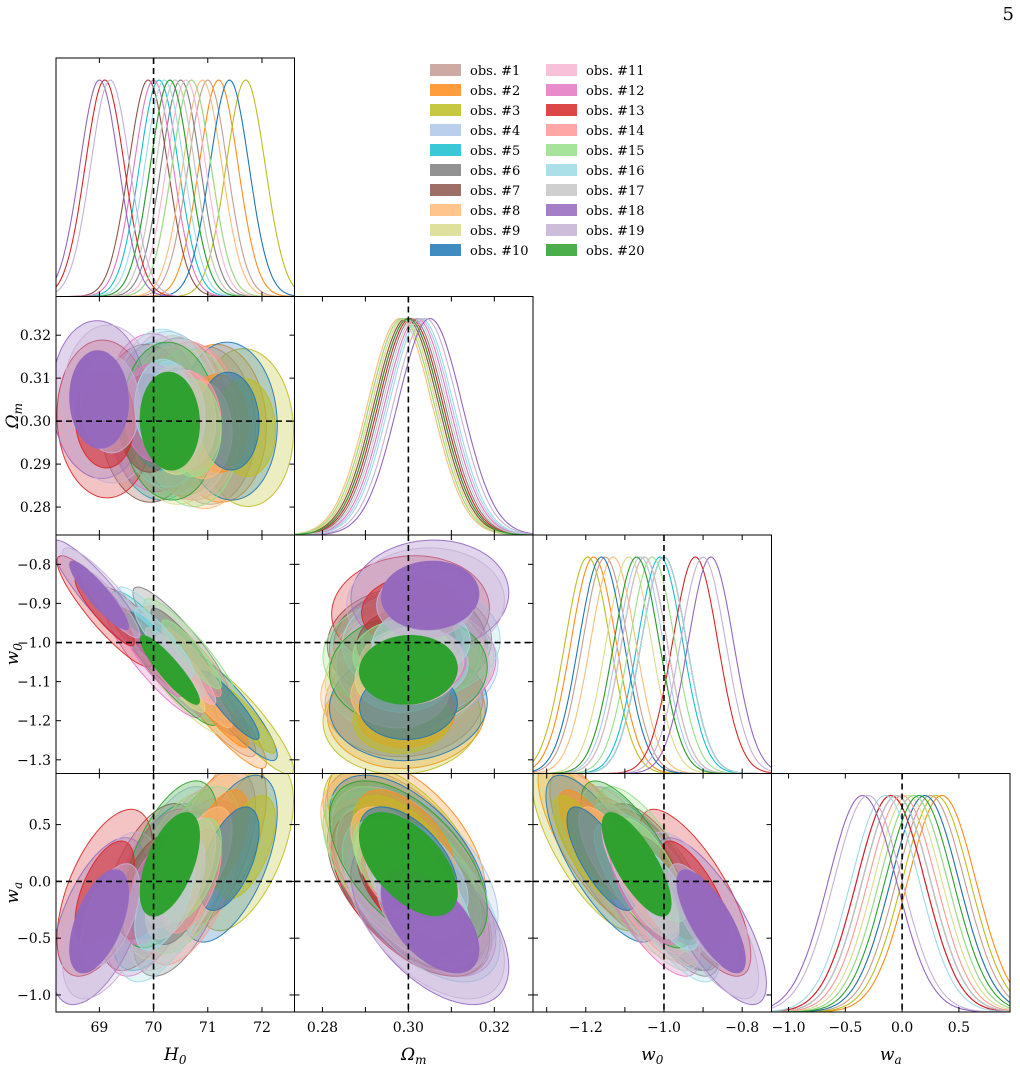 This screenshot has width=1020, height=1068. Describe the element at coordinates (191, 654) in the screenshot. I see `contour-1sigma-obs15` at that location.